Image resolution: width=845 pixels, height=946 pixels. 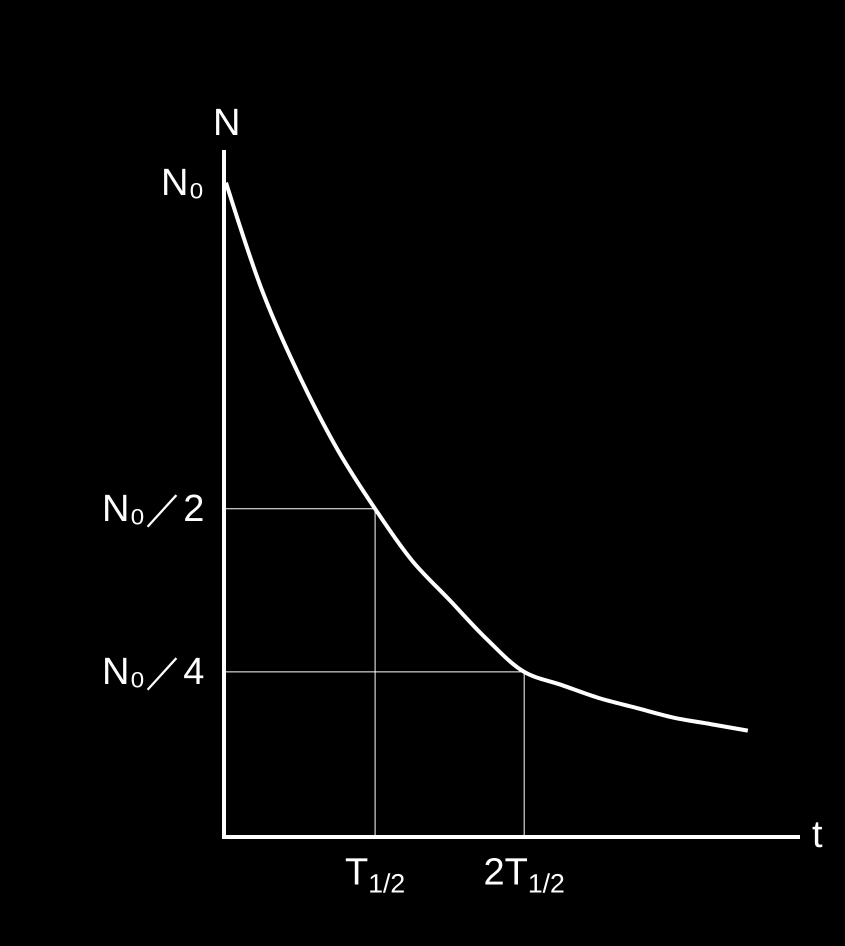 I want to click on x-tick-label: 2T$_{1/2}$, so click(x=524, y=875).